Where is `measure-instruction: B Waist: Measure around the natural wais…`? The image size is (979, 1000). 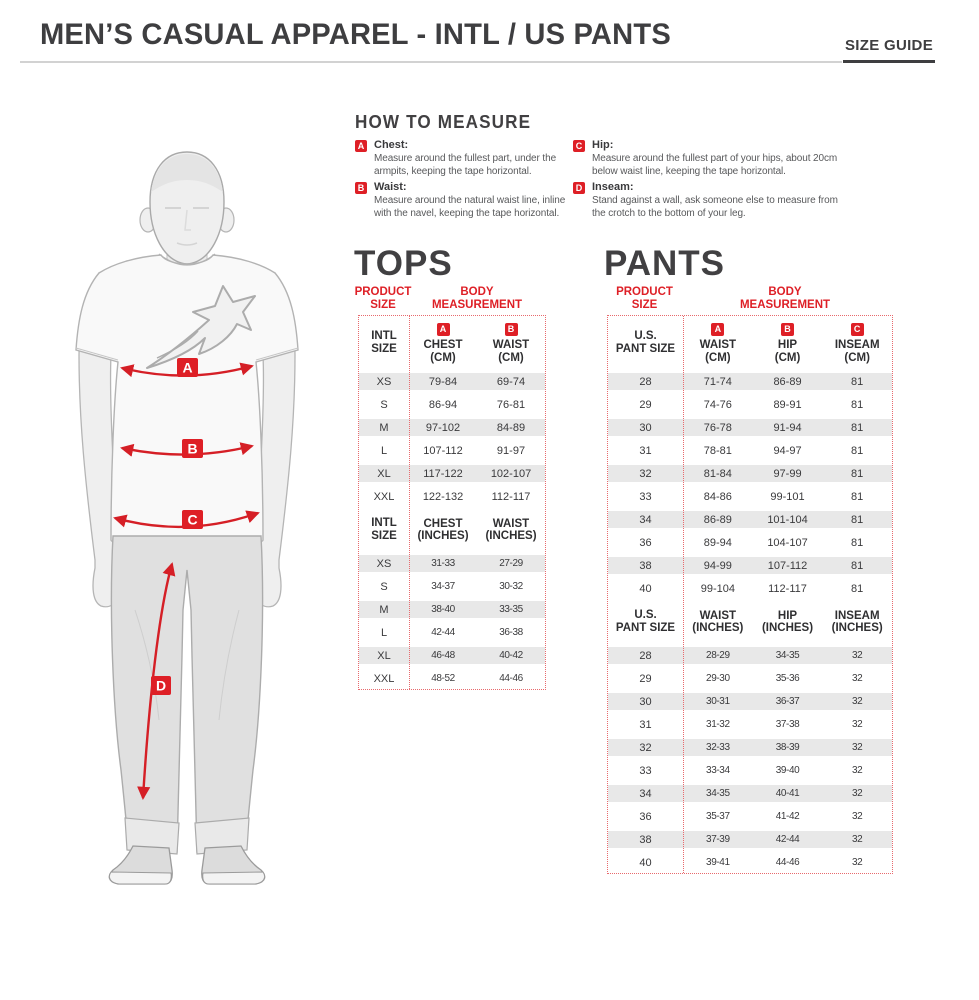 measure-instruction: B Waist: Measure around the natural wais… is located at coordinates (464, 200).